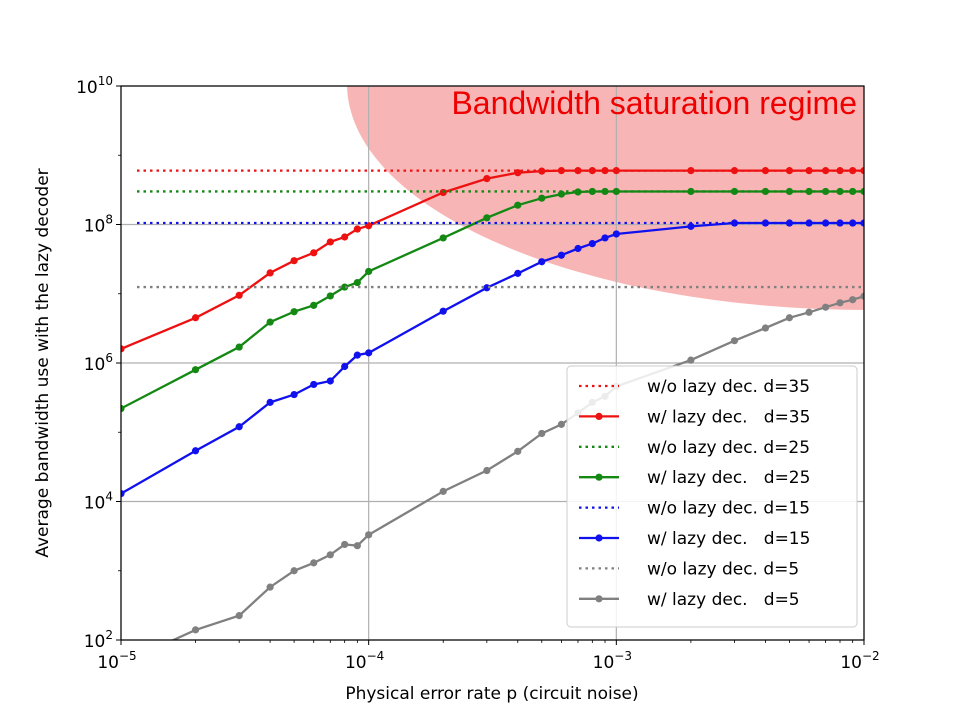 This screenshot has height=718, width=958. I want to click on x-tick-label: 10⁻⁵, so click(116, 661).